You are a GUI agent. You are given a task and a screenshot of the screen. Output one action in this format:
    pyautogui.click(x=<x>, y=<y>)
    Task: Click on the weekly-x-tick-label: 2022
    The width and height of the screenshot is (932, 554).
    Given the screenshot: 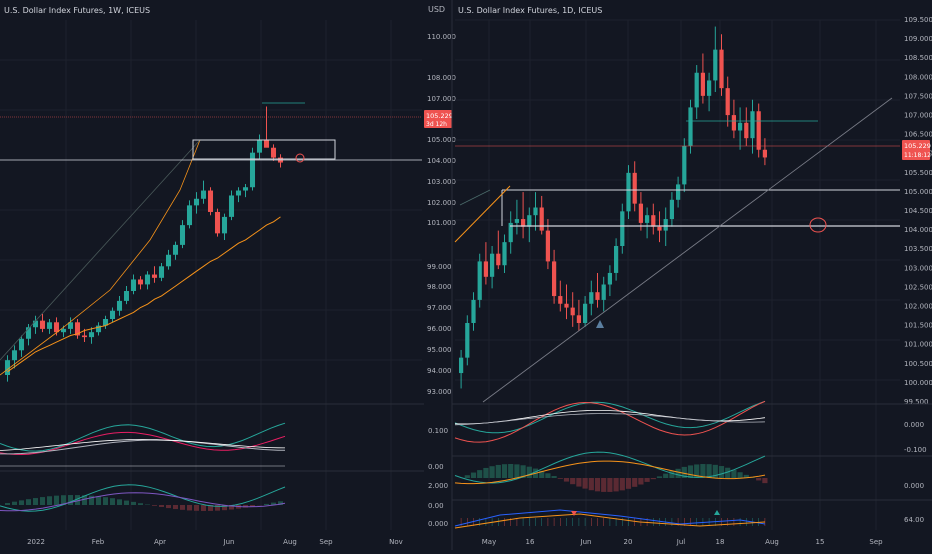 What is the action you would take?
    pyautogui.click(x=36, y=542)
    